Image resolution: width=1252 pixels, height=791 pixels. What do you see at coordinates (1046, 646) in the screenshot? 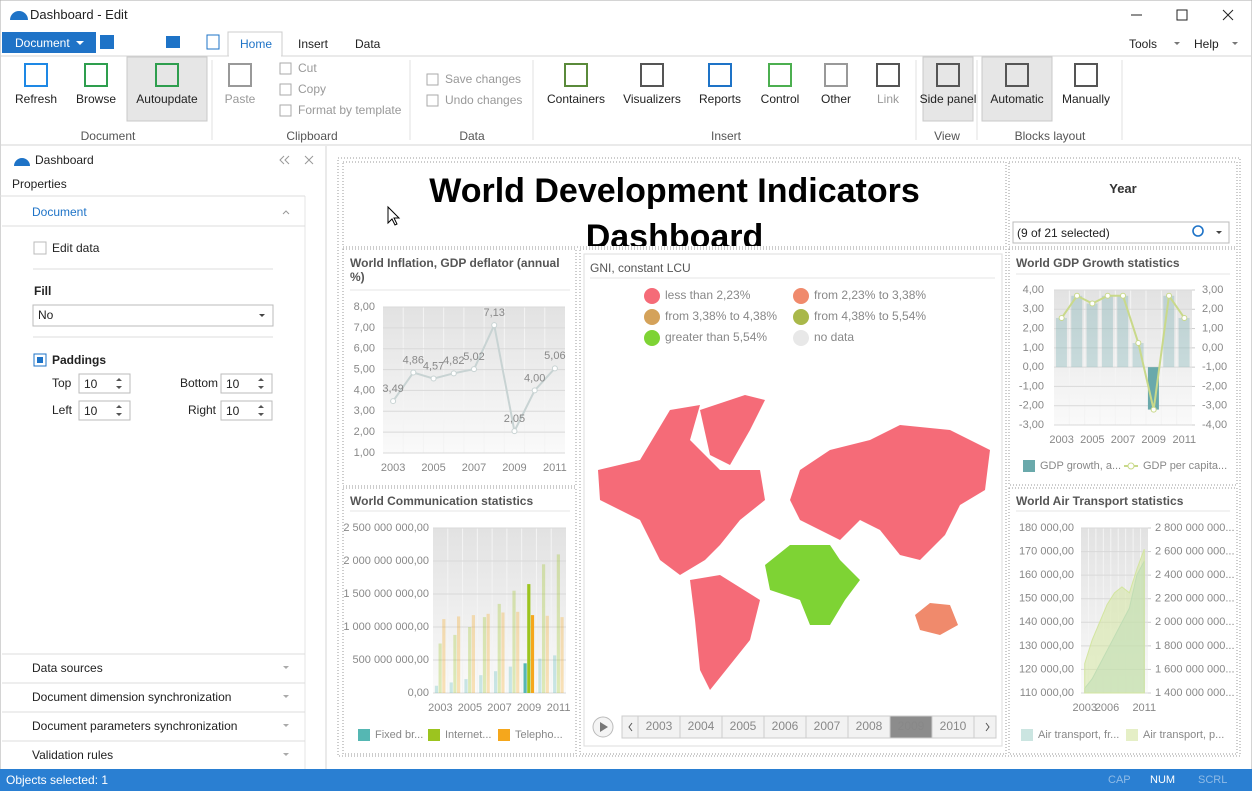
I see `y-tick-label: 130 000,00` at bounding box center [1046, 646].